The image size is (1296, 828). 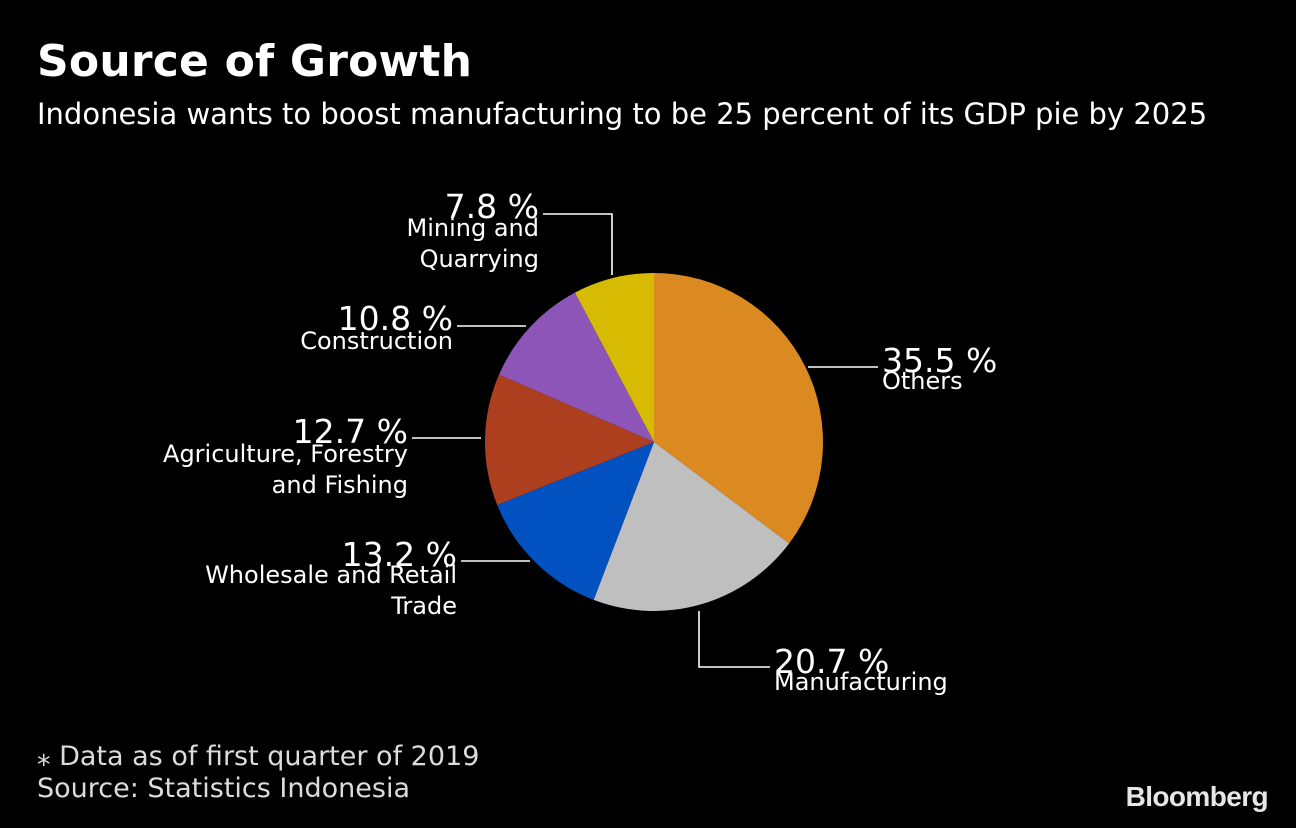 What do you see at coordinates (350, 431) in the screenshot?
I see `slice-value-label-3: 12.7 %` at bounding box center [350, 431].